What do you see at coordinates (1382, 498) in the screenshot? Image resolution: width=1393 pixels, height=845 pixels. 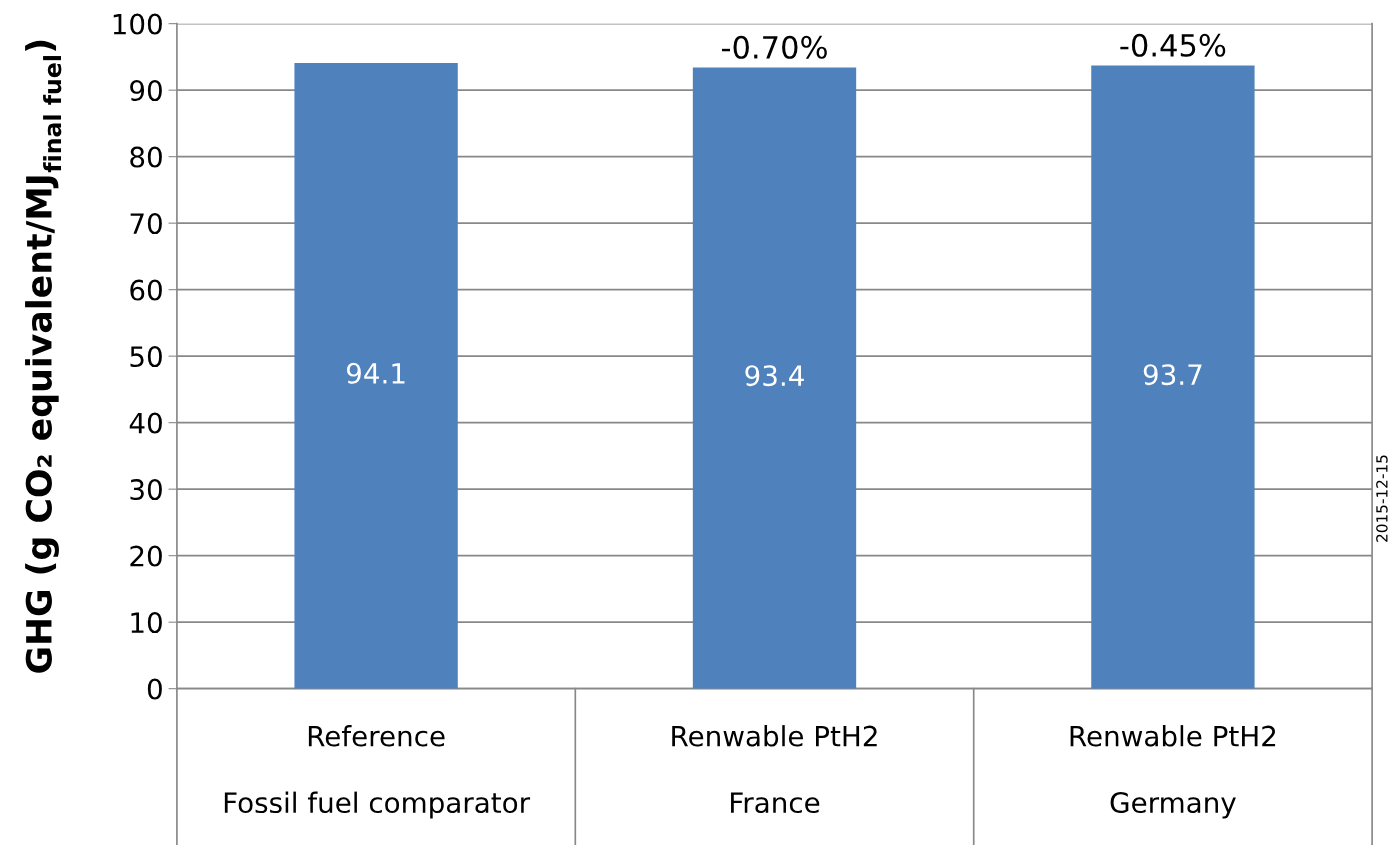 I see `text: 2015-12-15` at bounding box center [1382, 498].